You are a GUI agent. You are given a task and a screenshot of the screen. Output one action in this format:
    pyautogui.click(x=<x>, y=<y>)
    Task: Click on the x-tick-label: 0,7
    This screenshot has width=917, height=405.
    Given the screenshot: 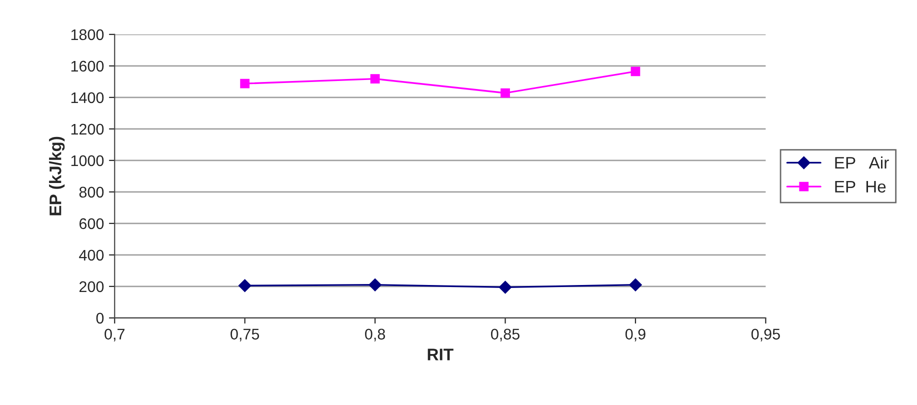 What is the action you would take?
    pyautogui.click(x=114, y=335)
    